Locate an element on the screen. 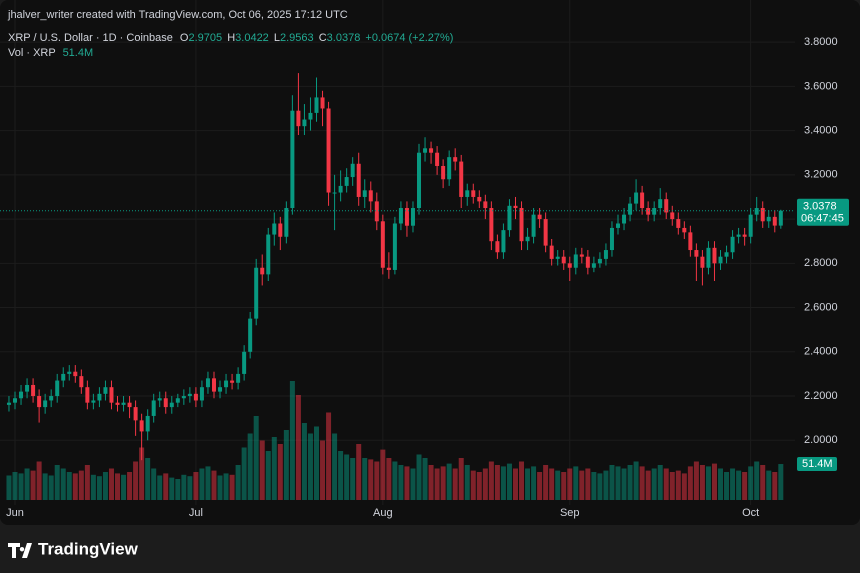 The width and height of the screenshot is (860, 573). y-tick-label: 3.2000 is located at coordinates (821, 175).